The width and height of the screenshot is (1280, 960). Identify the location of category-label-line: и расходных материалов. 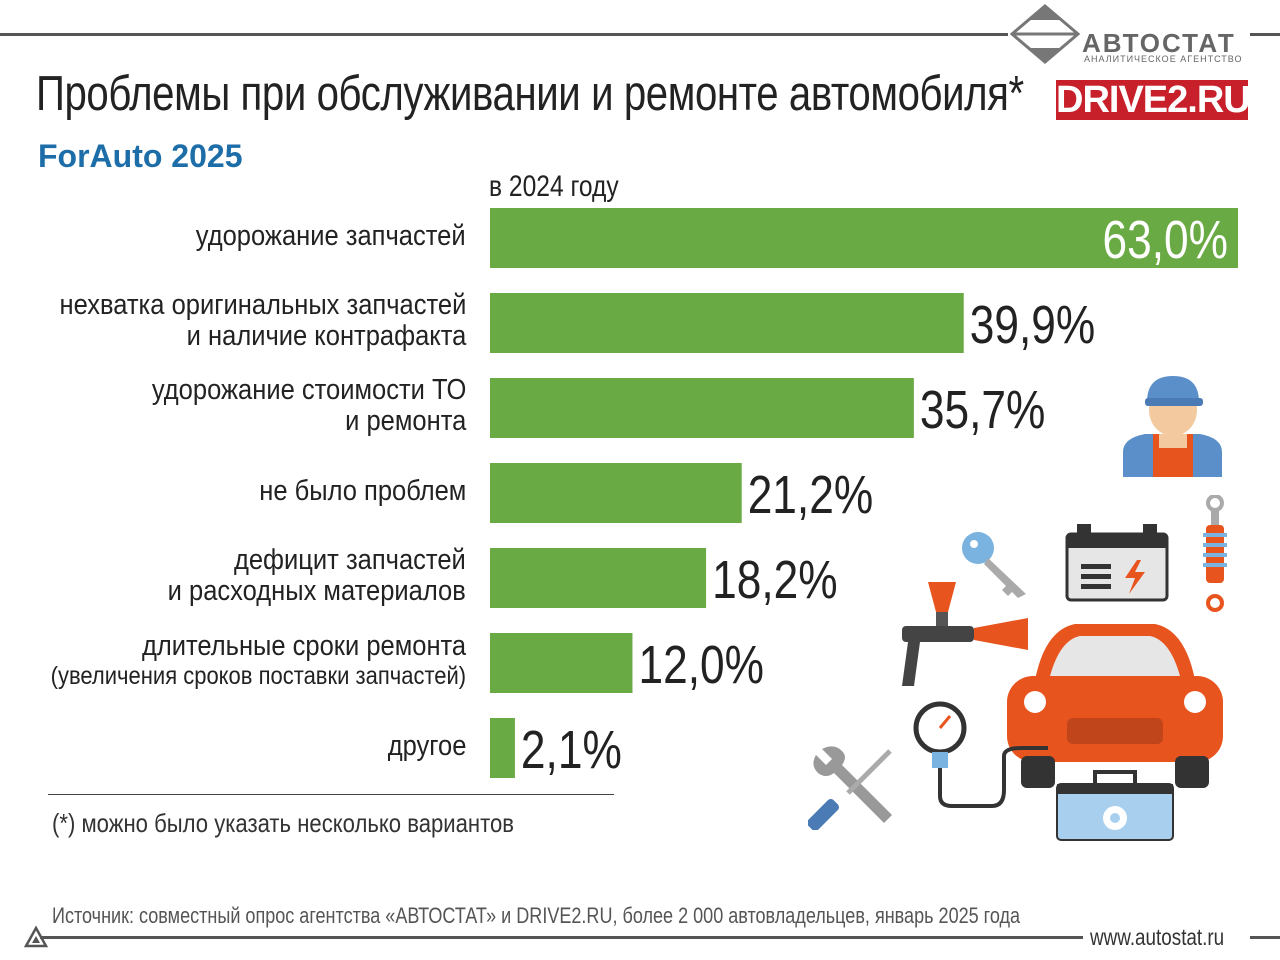
(316, 591).